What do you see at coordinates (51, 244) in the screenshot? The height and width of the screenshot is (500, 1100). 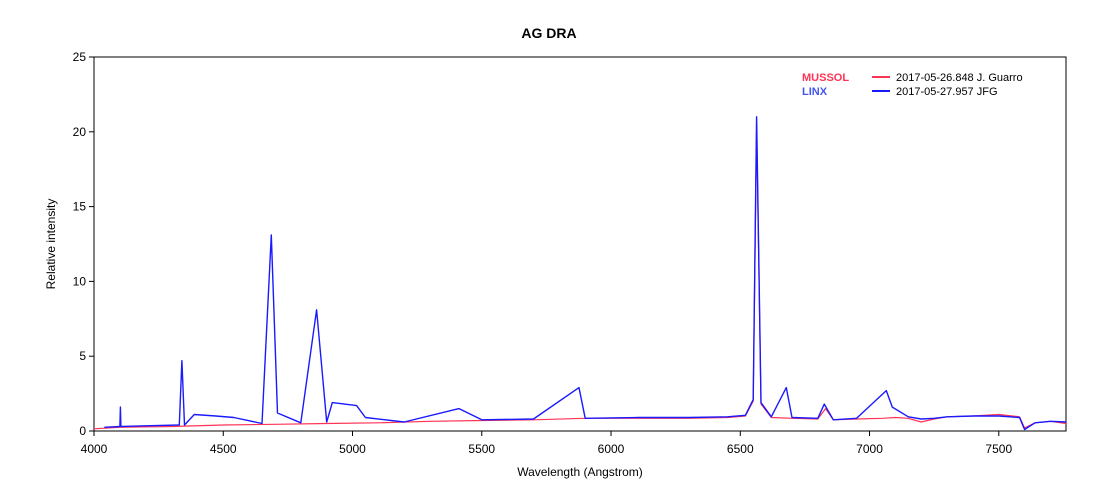 I see `y-axis-label: Relative intensity` at bounding box center [51, 244].